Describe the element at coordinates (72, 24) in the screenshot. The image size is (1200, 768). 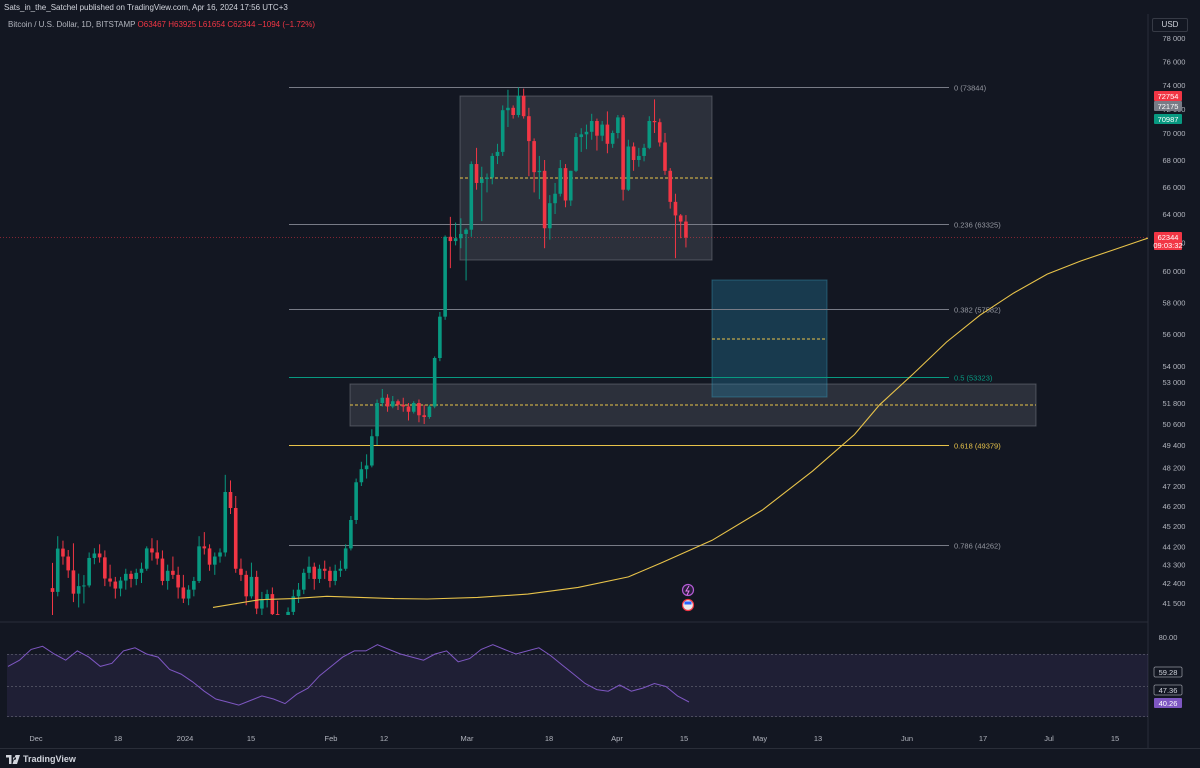
I see `symbol-name: Bitcoin / U.S. Dollar, 1D, BITSTAMP` at that location.